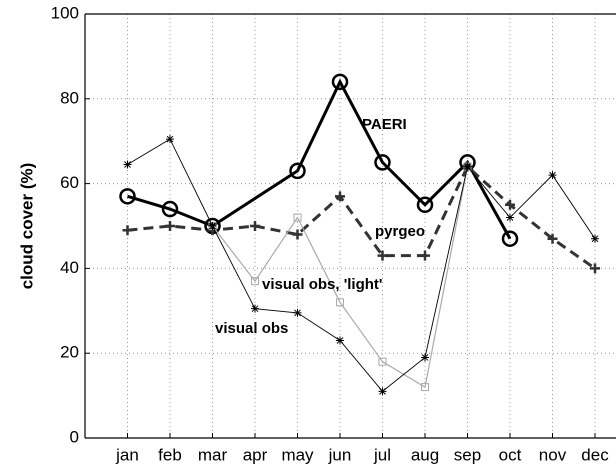 This screenshot has width=616, height=468. Describe the element at coordinates (127, 454) in the screenshot. I see `x-tick-label: jan` at that location.